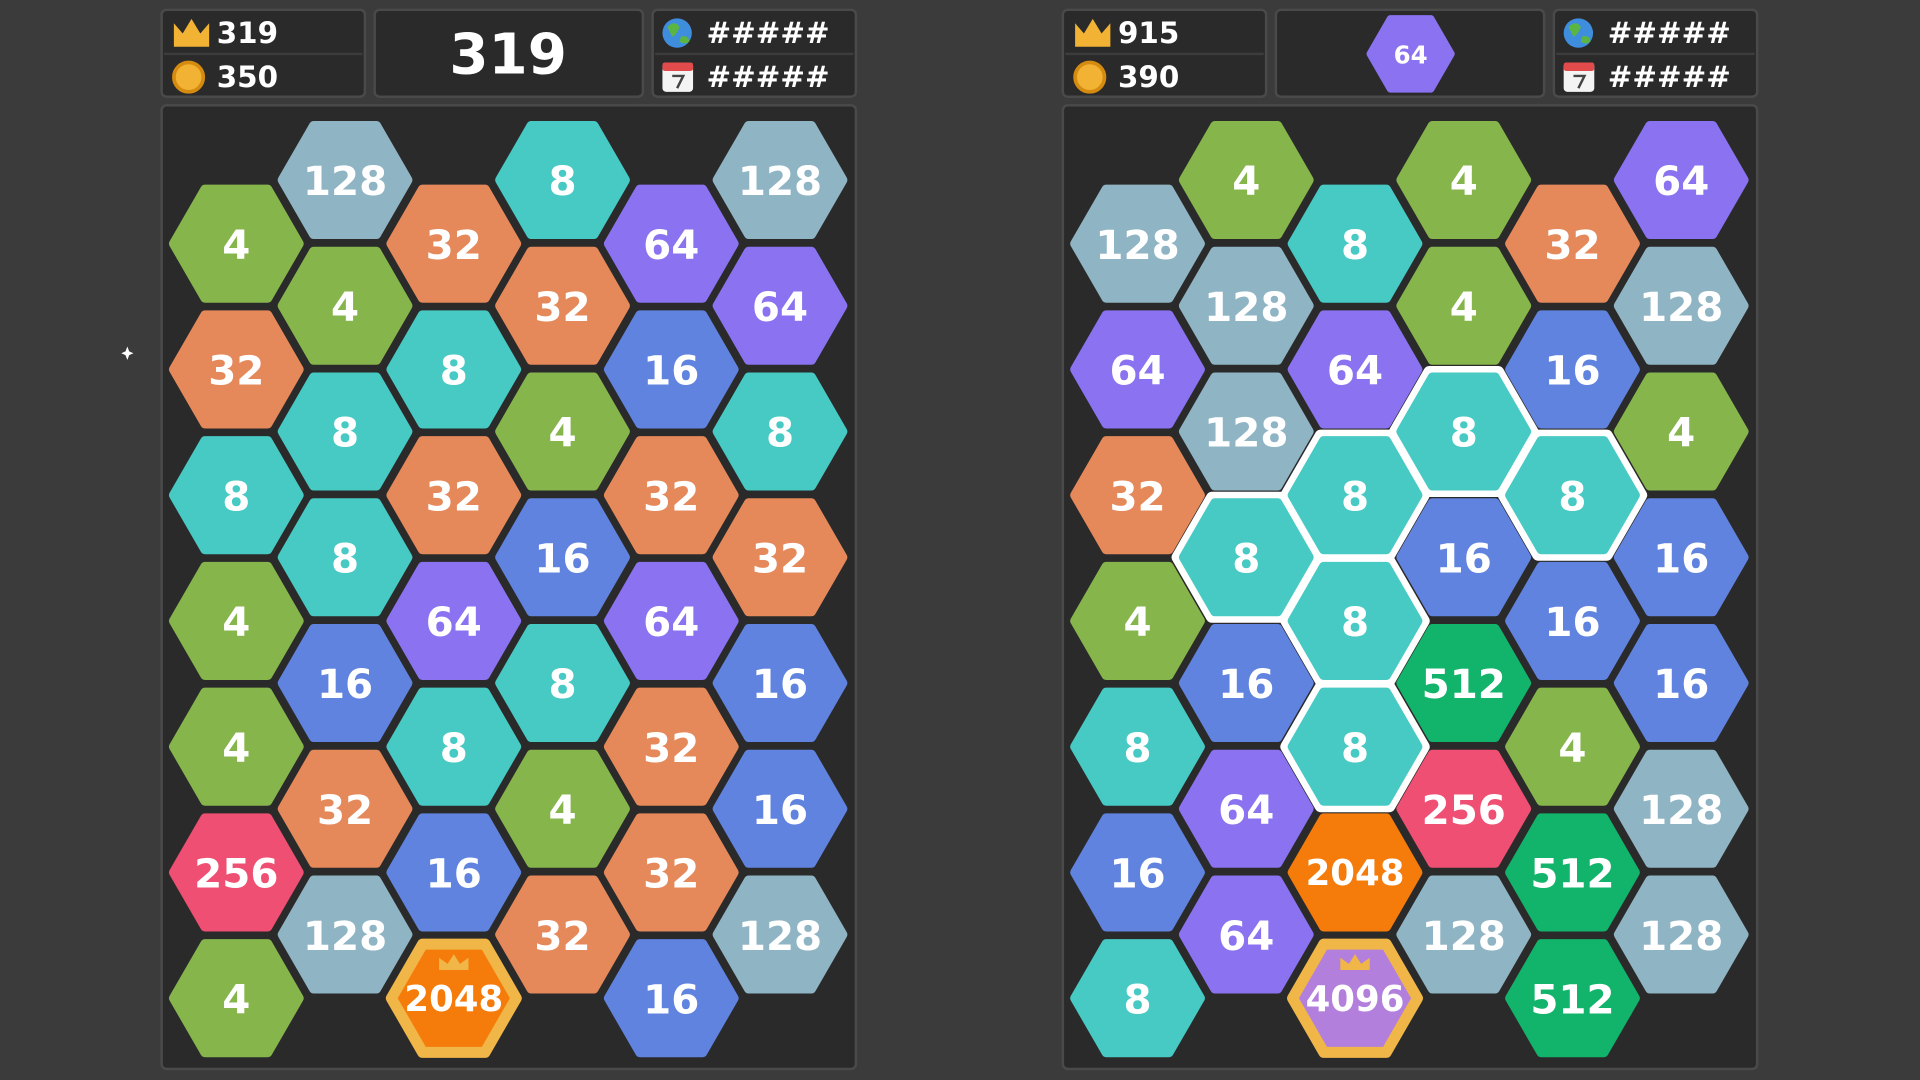  Describe the element at coordinates (1411, 55) in the screenshot. I see `next-tile-label: 64` at that location.